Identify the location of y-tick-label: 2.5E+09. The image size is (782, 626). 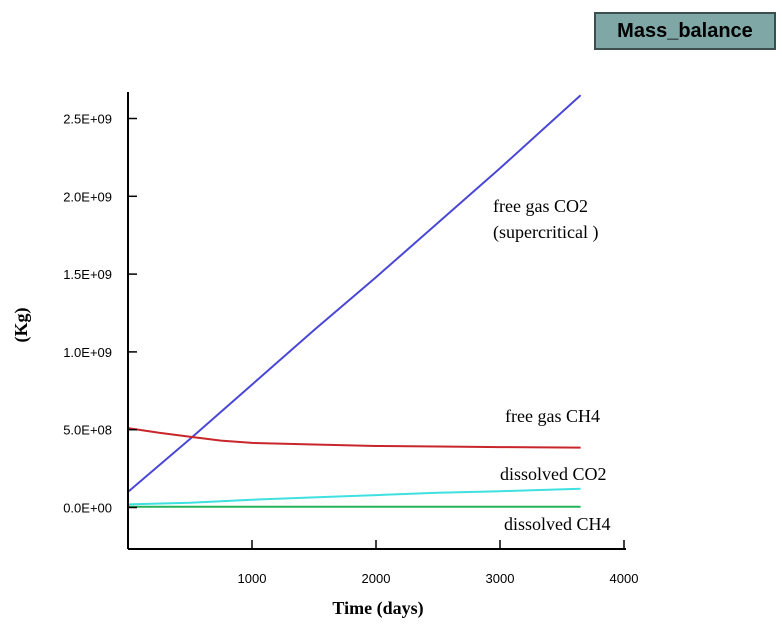
(87, 119).